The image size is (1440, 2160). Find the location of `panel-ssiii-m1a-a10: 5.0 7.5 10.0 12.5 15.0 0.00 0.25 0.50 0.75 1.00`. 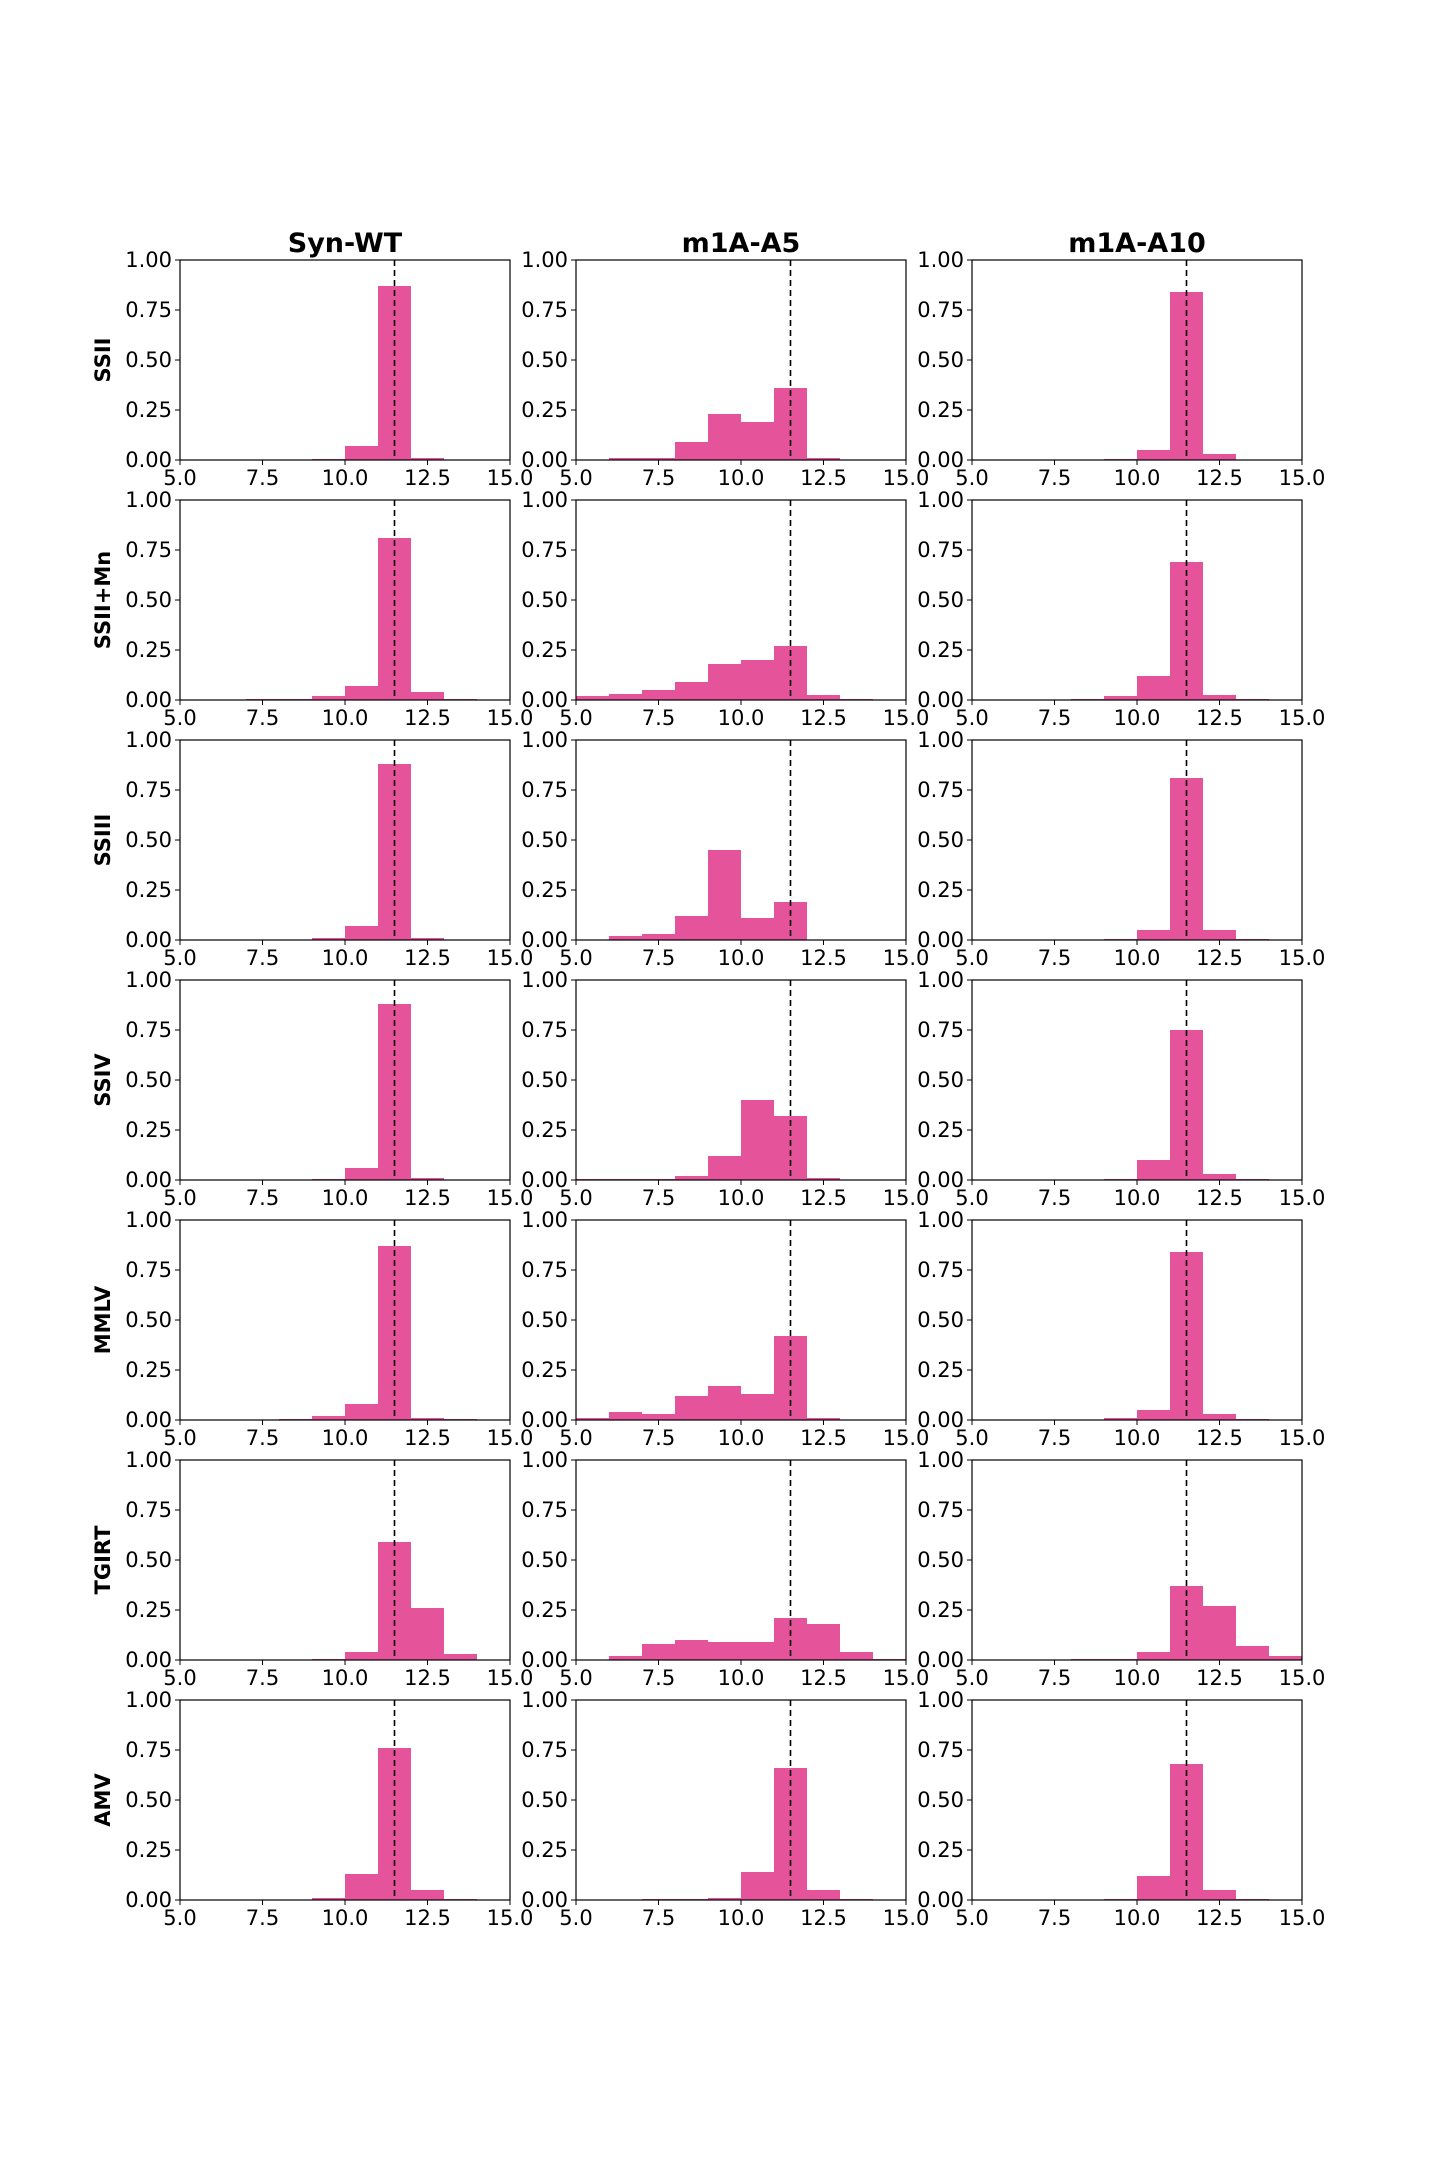

panel-ssiii-m1a-a10: 5.0 7.5 10.0 12.5 15.0 0.00 0.25 0.50 0.75 1.00 is located at coordinates (1121, 849).